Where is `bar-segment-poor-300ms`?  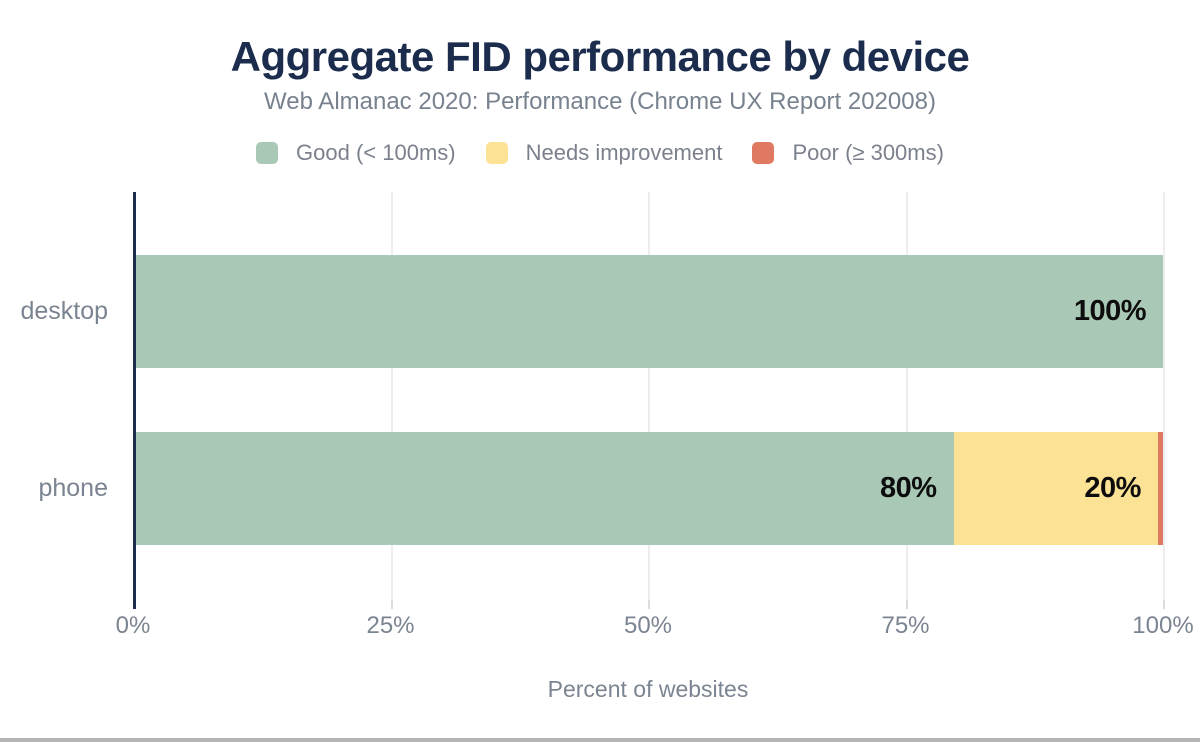 bar-segment-poor-300ms is located at coordinates (1160, 488).